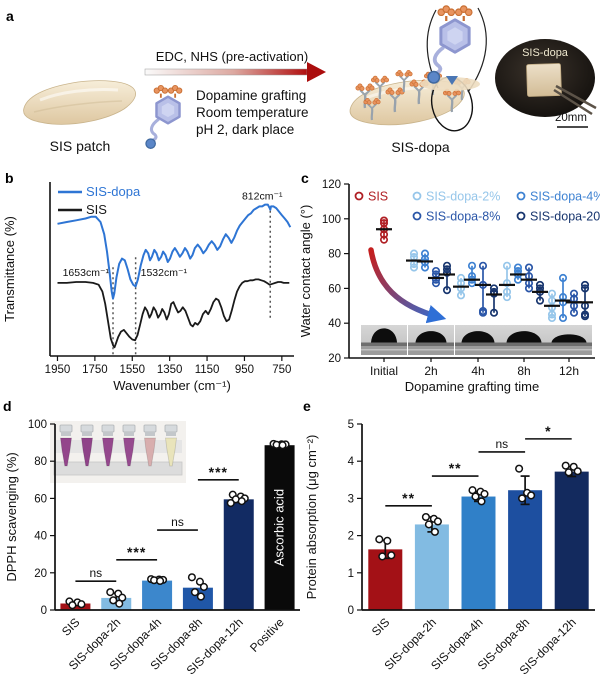 The width and height of the screenshot is (600, 682). What do you see at coordinates (472, 274) in the screenshot?
I see `scatter-group-SIS-dopa-4%-4h` at bounding box center [472, 274].